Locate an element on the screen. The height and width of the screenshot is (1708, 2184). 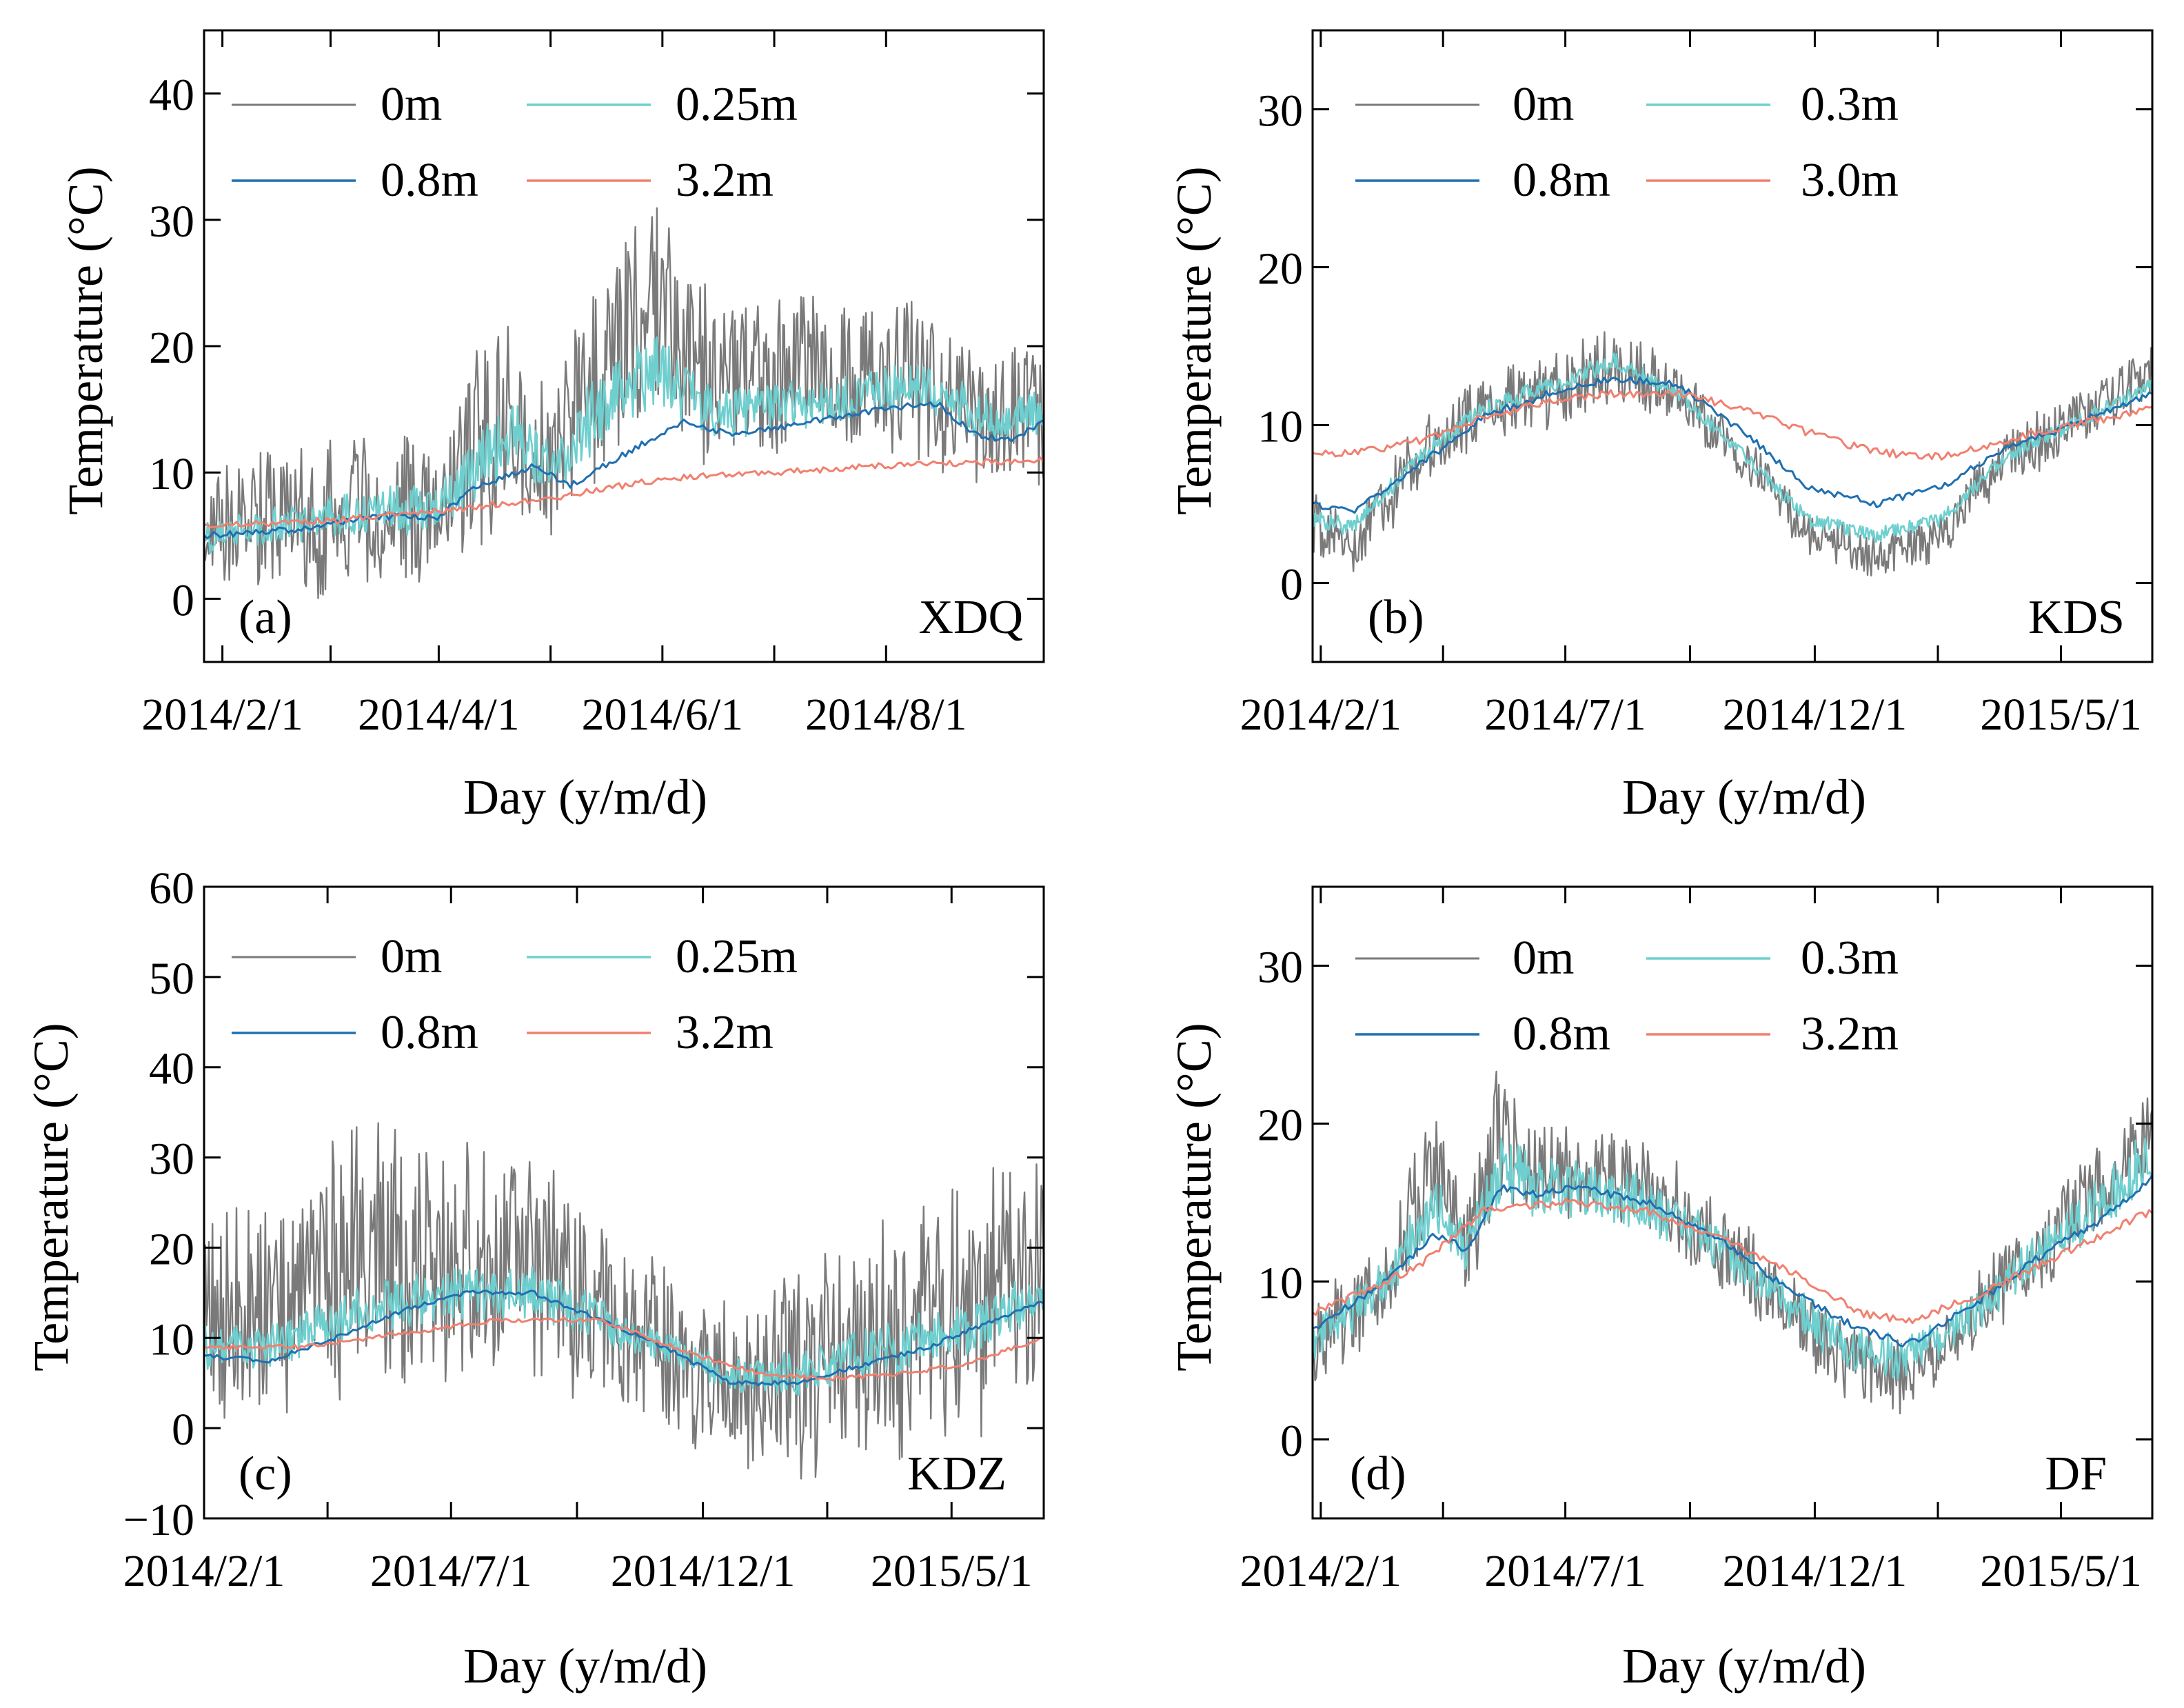
ytick-label-b-2: 20 is located at coordinates (1280, 269).